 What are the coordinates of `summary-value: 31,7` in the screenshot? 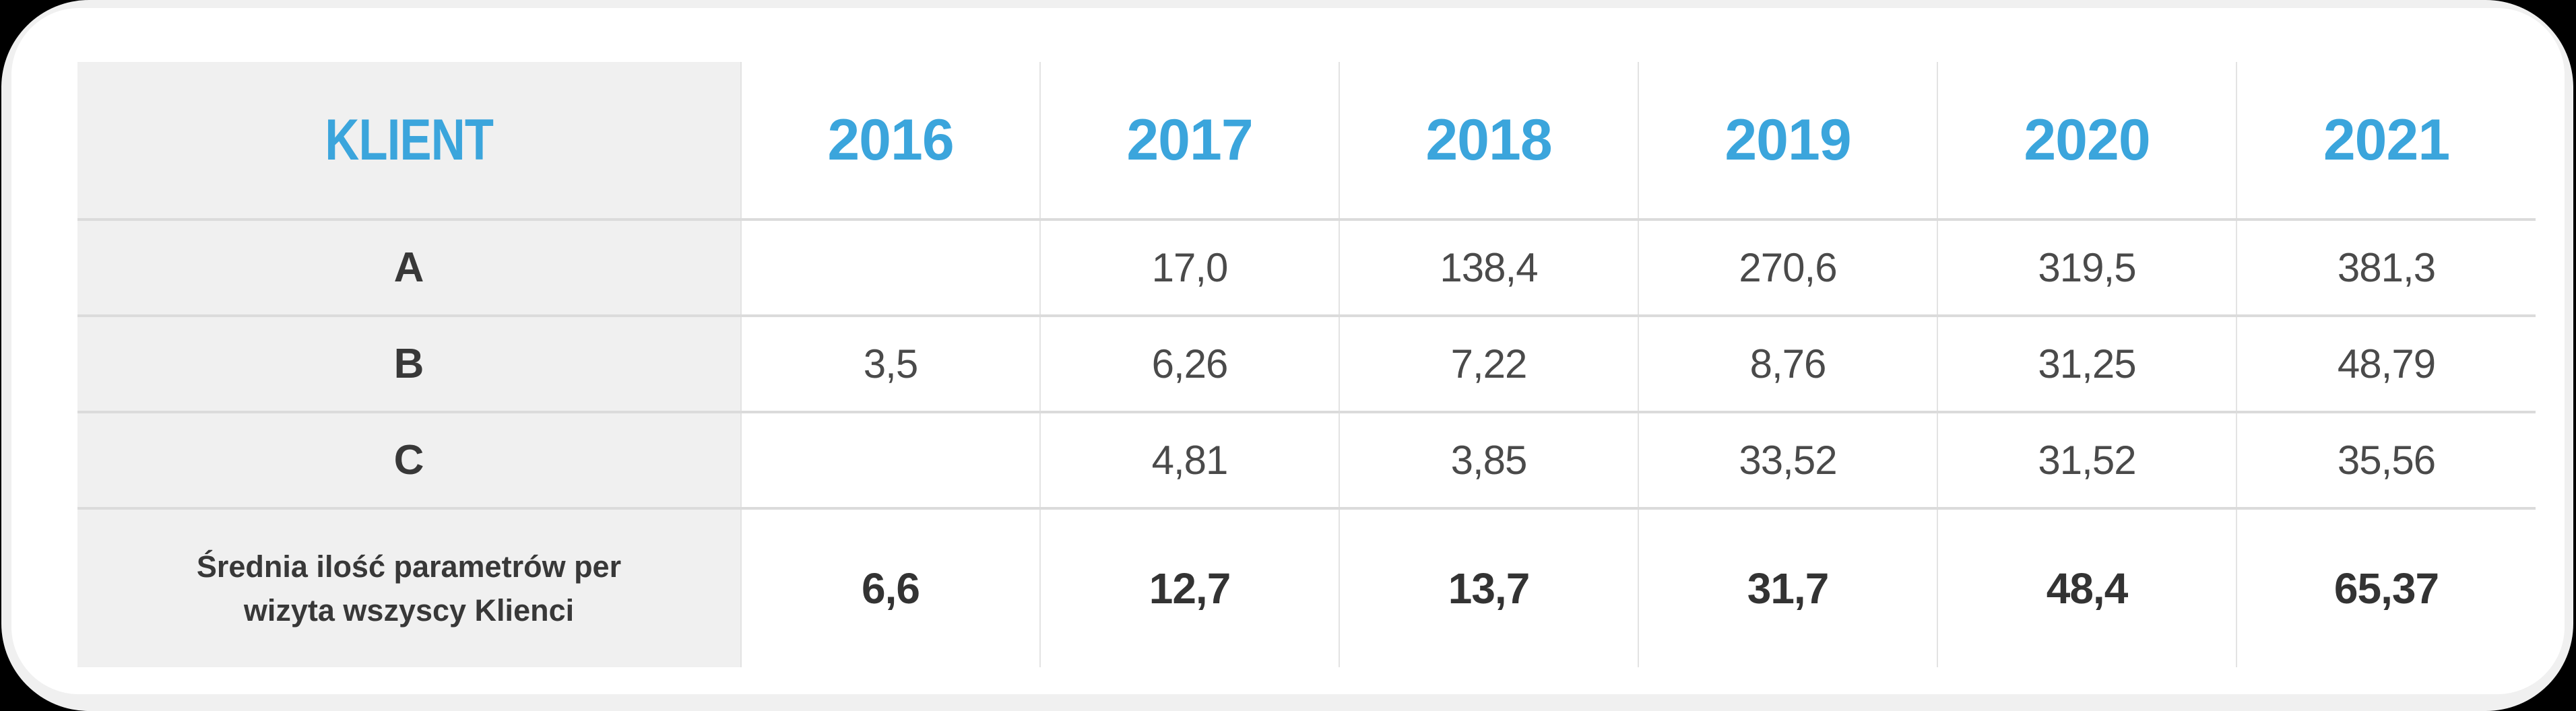 It's located at (1789, 589).